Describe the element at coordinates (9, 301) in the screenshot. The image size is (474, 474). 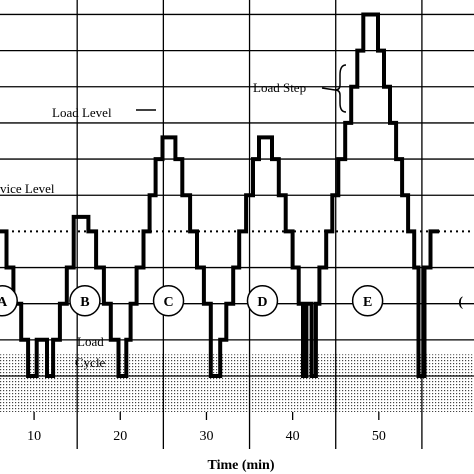
I see `cycle-circle-a` at that location.